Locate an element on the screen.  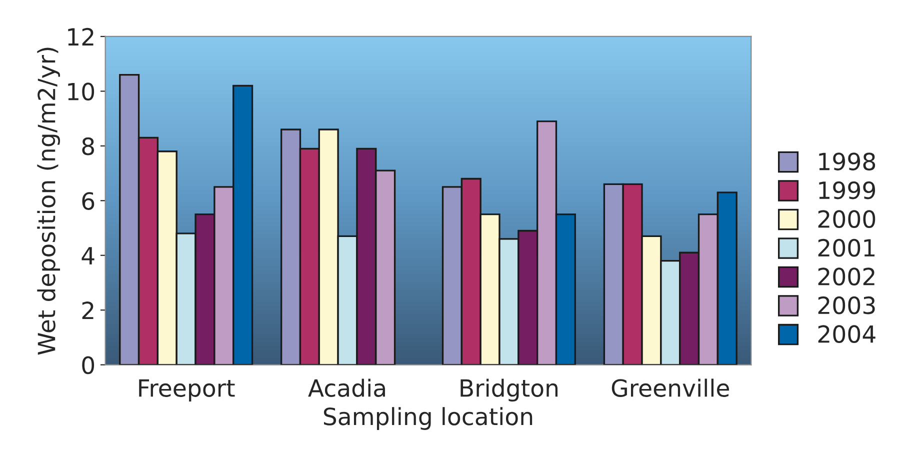
x-tick-label: Bridgton is located at coordinates (509, 390).